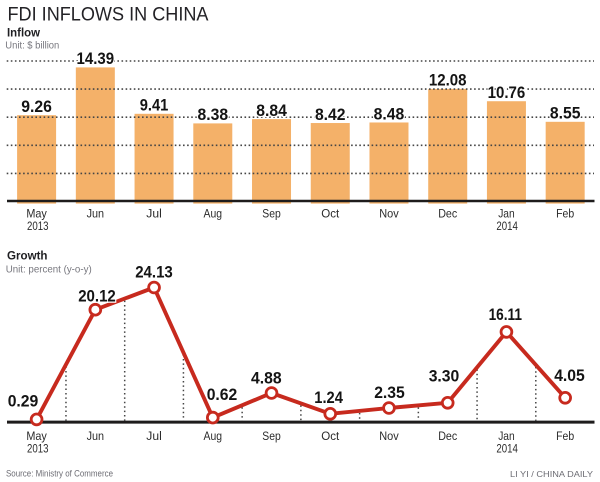 The width and height of the screenshot is (600, 482). What do you see at coordinates (222, 395) in the screenshot?
I see `svg-text: 0.62` at bounding box center [222, 395].